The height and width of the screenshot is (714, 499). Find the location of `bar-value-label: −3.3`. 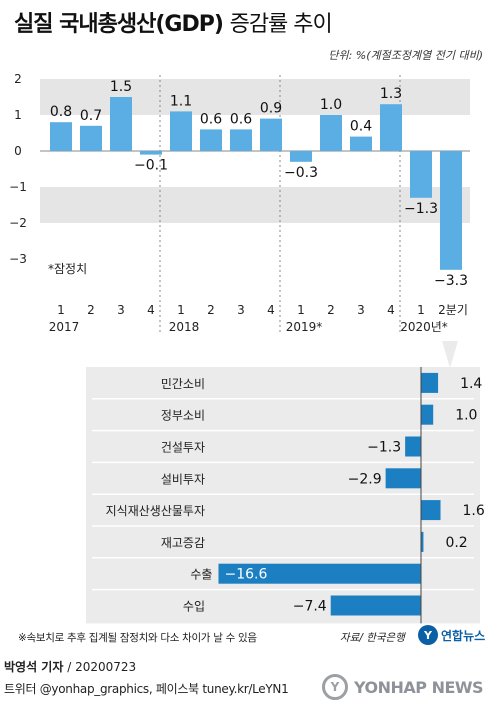

bar-value-label: −3.3 is located at coordinates (451, 281).